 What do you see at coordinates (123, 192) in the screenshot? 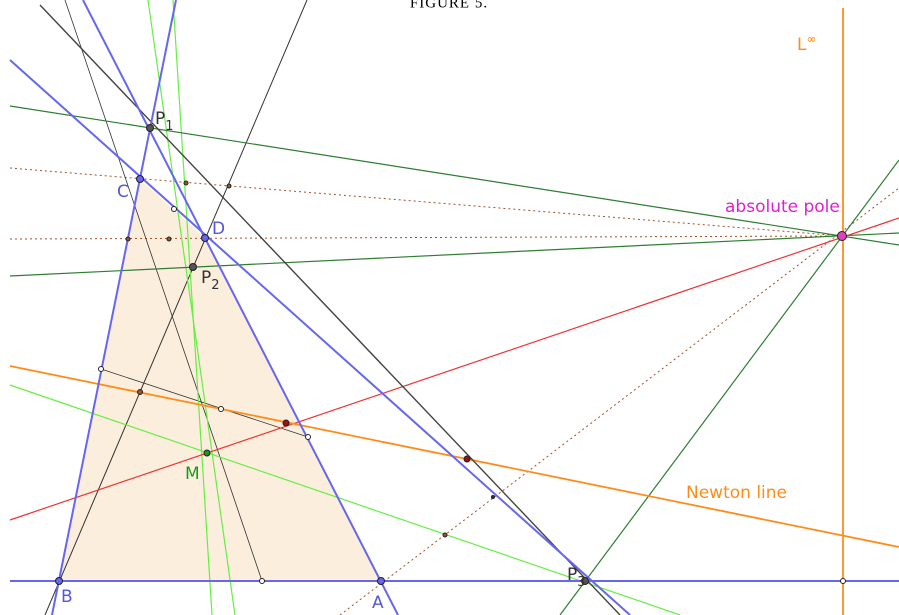
I see `point-label: C` at bounding box center [123, 192].